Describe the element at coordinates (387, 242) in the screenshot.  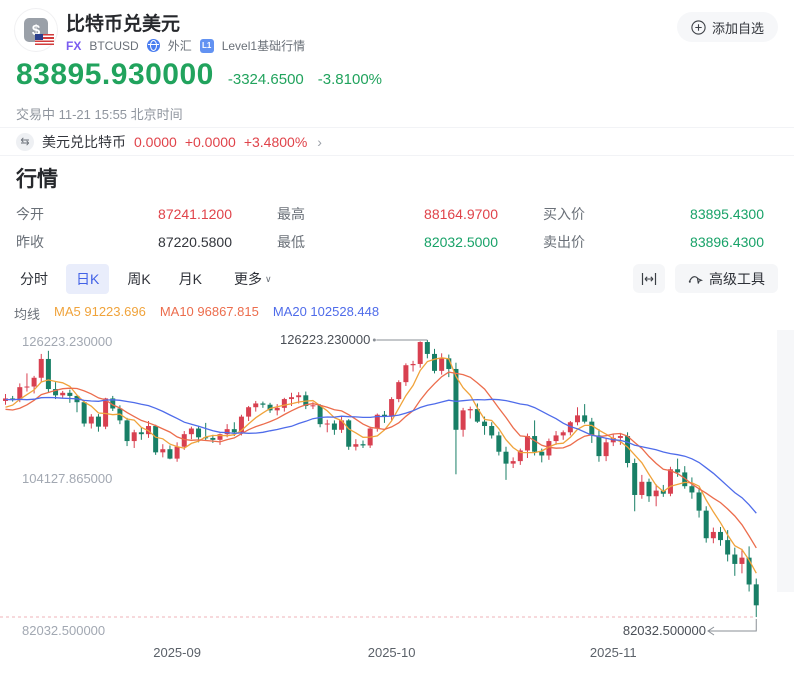
I see `quote-item: 最低 82032.5000` at that location.